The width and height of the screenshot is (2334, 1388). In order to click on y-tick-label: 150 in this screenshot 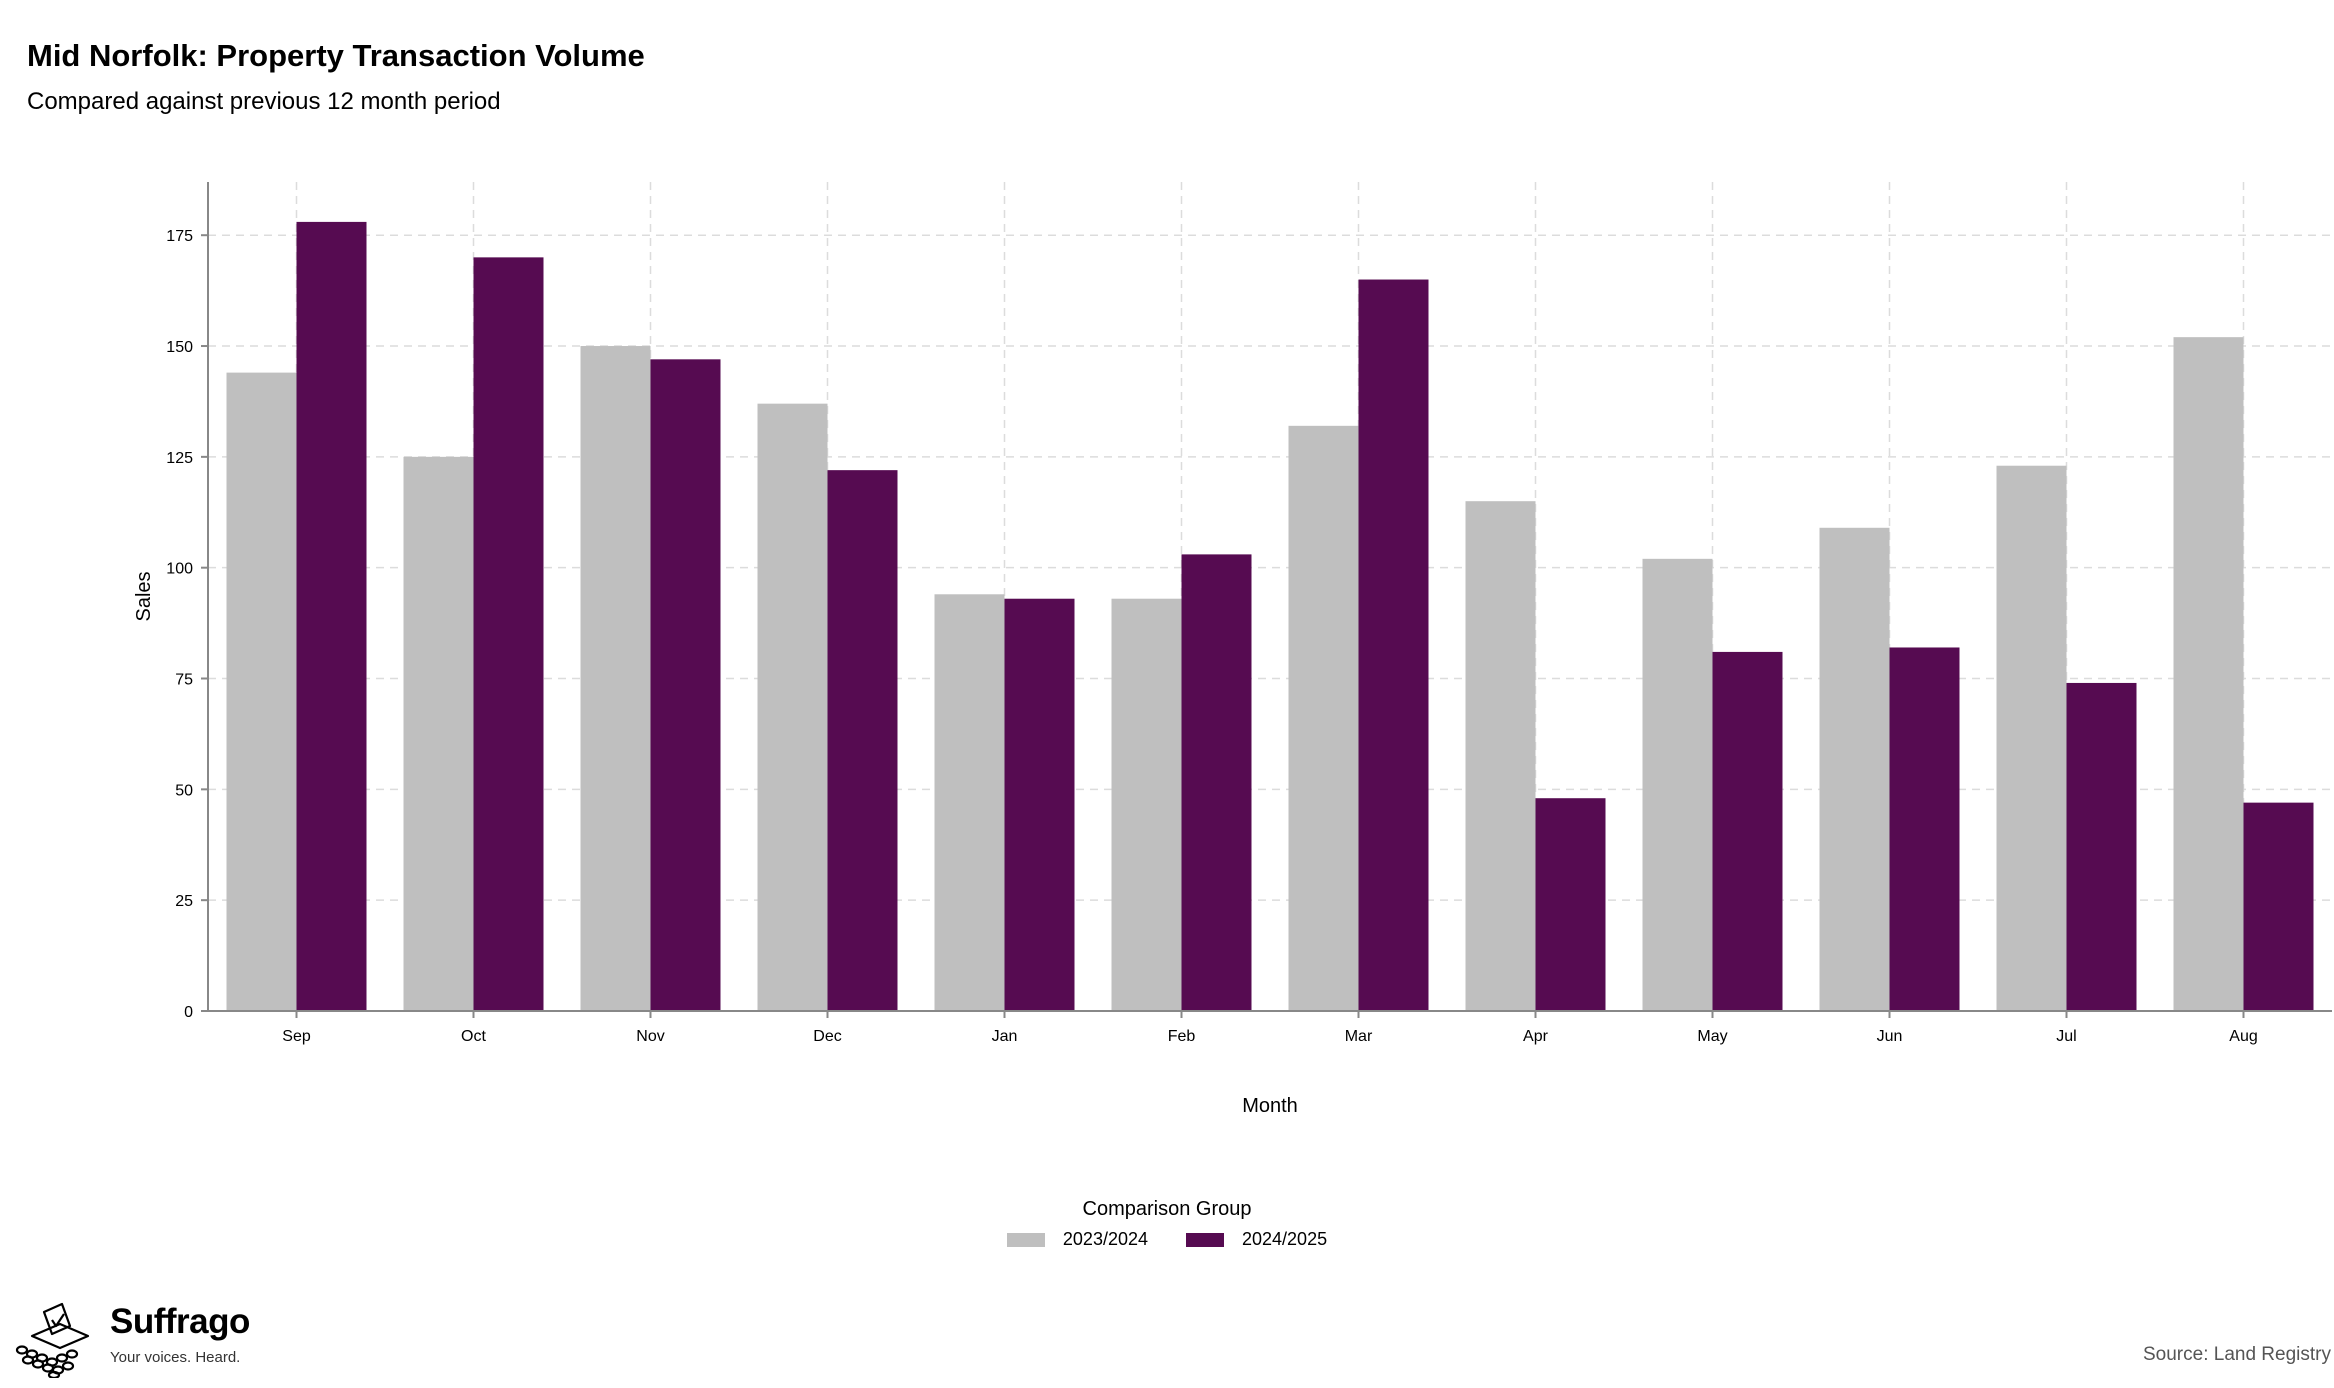, I will do `click(179, 347)`.